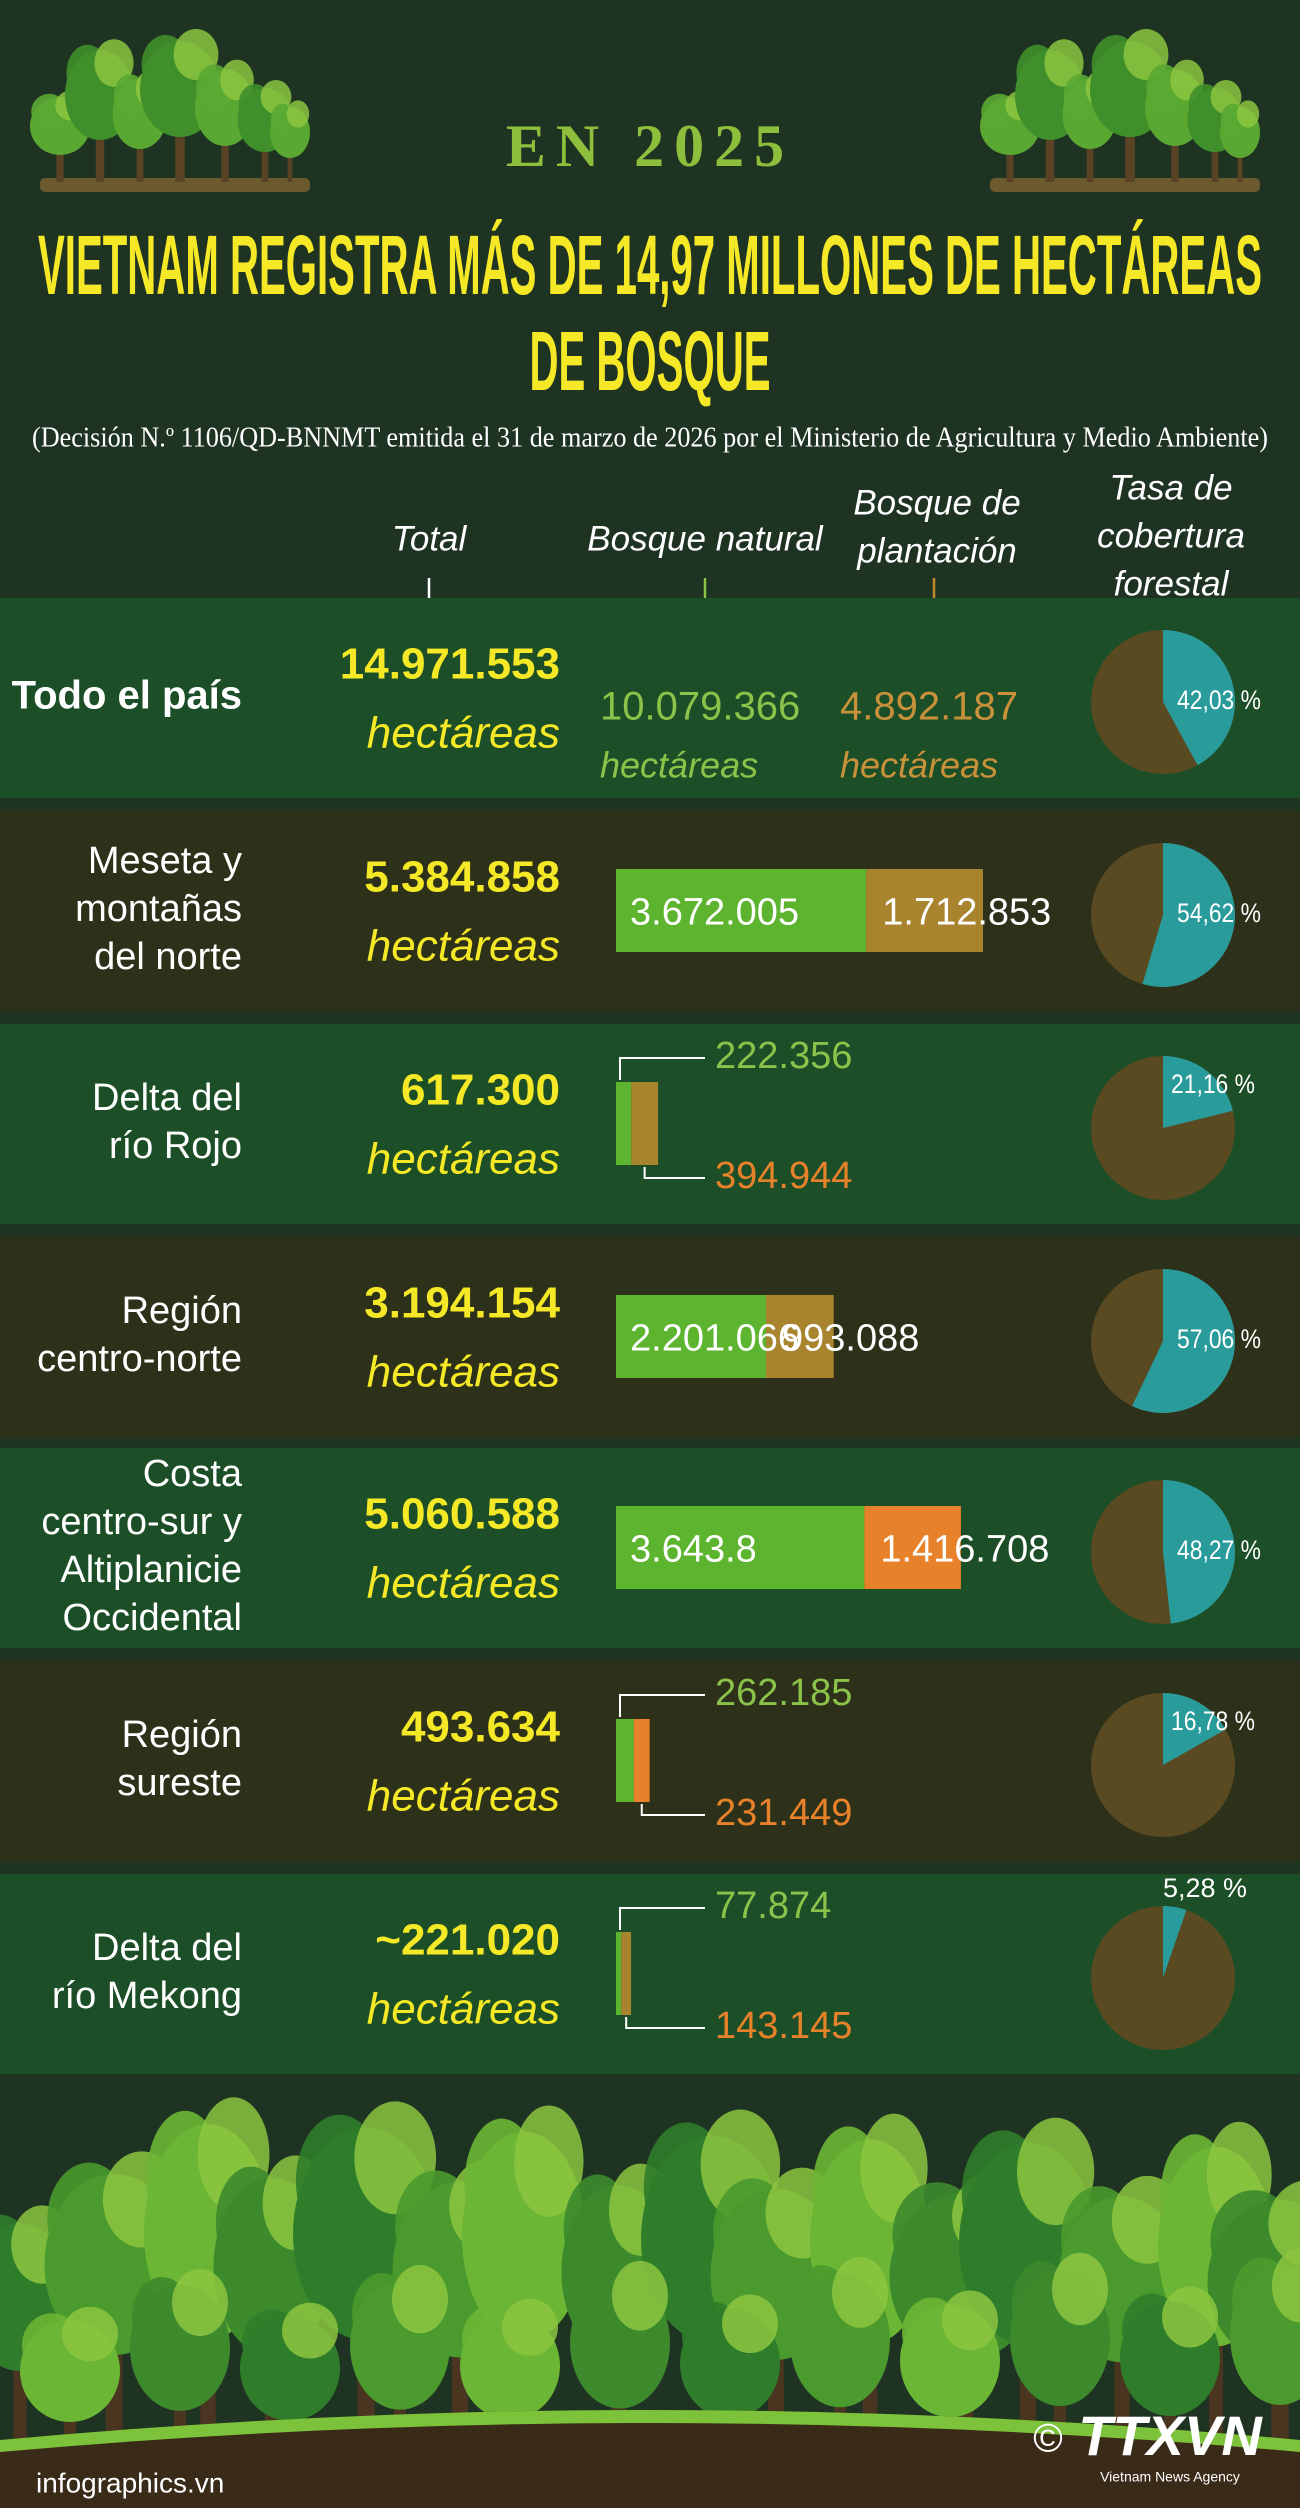  What do you see at coordinates (714, 1339) in the screenshot?
I see `natural-label: 2.201.066` at bounding box center [714, 1339].